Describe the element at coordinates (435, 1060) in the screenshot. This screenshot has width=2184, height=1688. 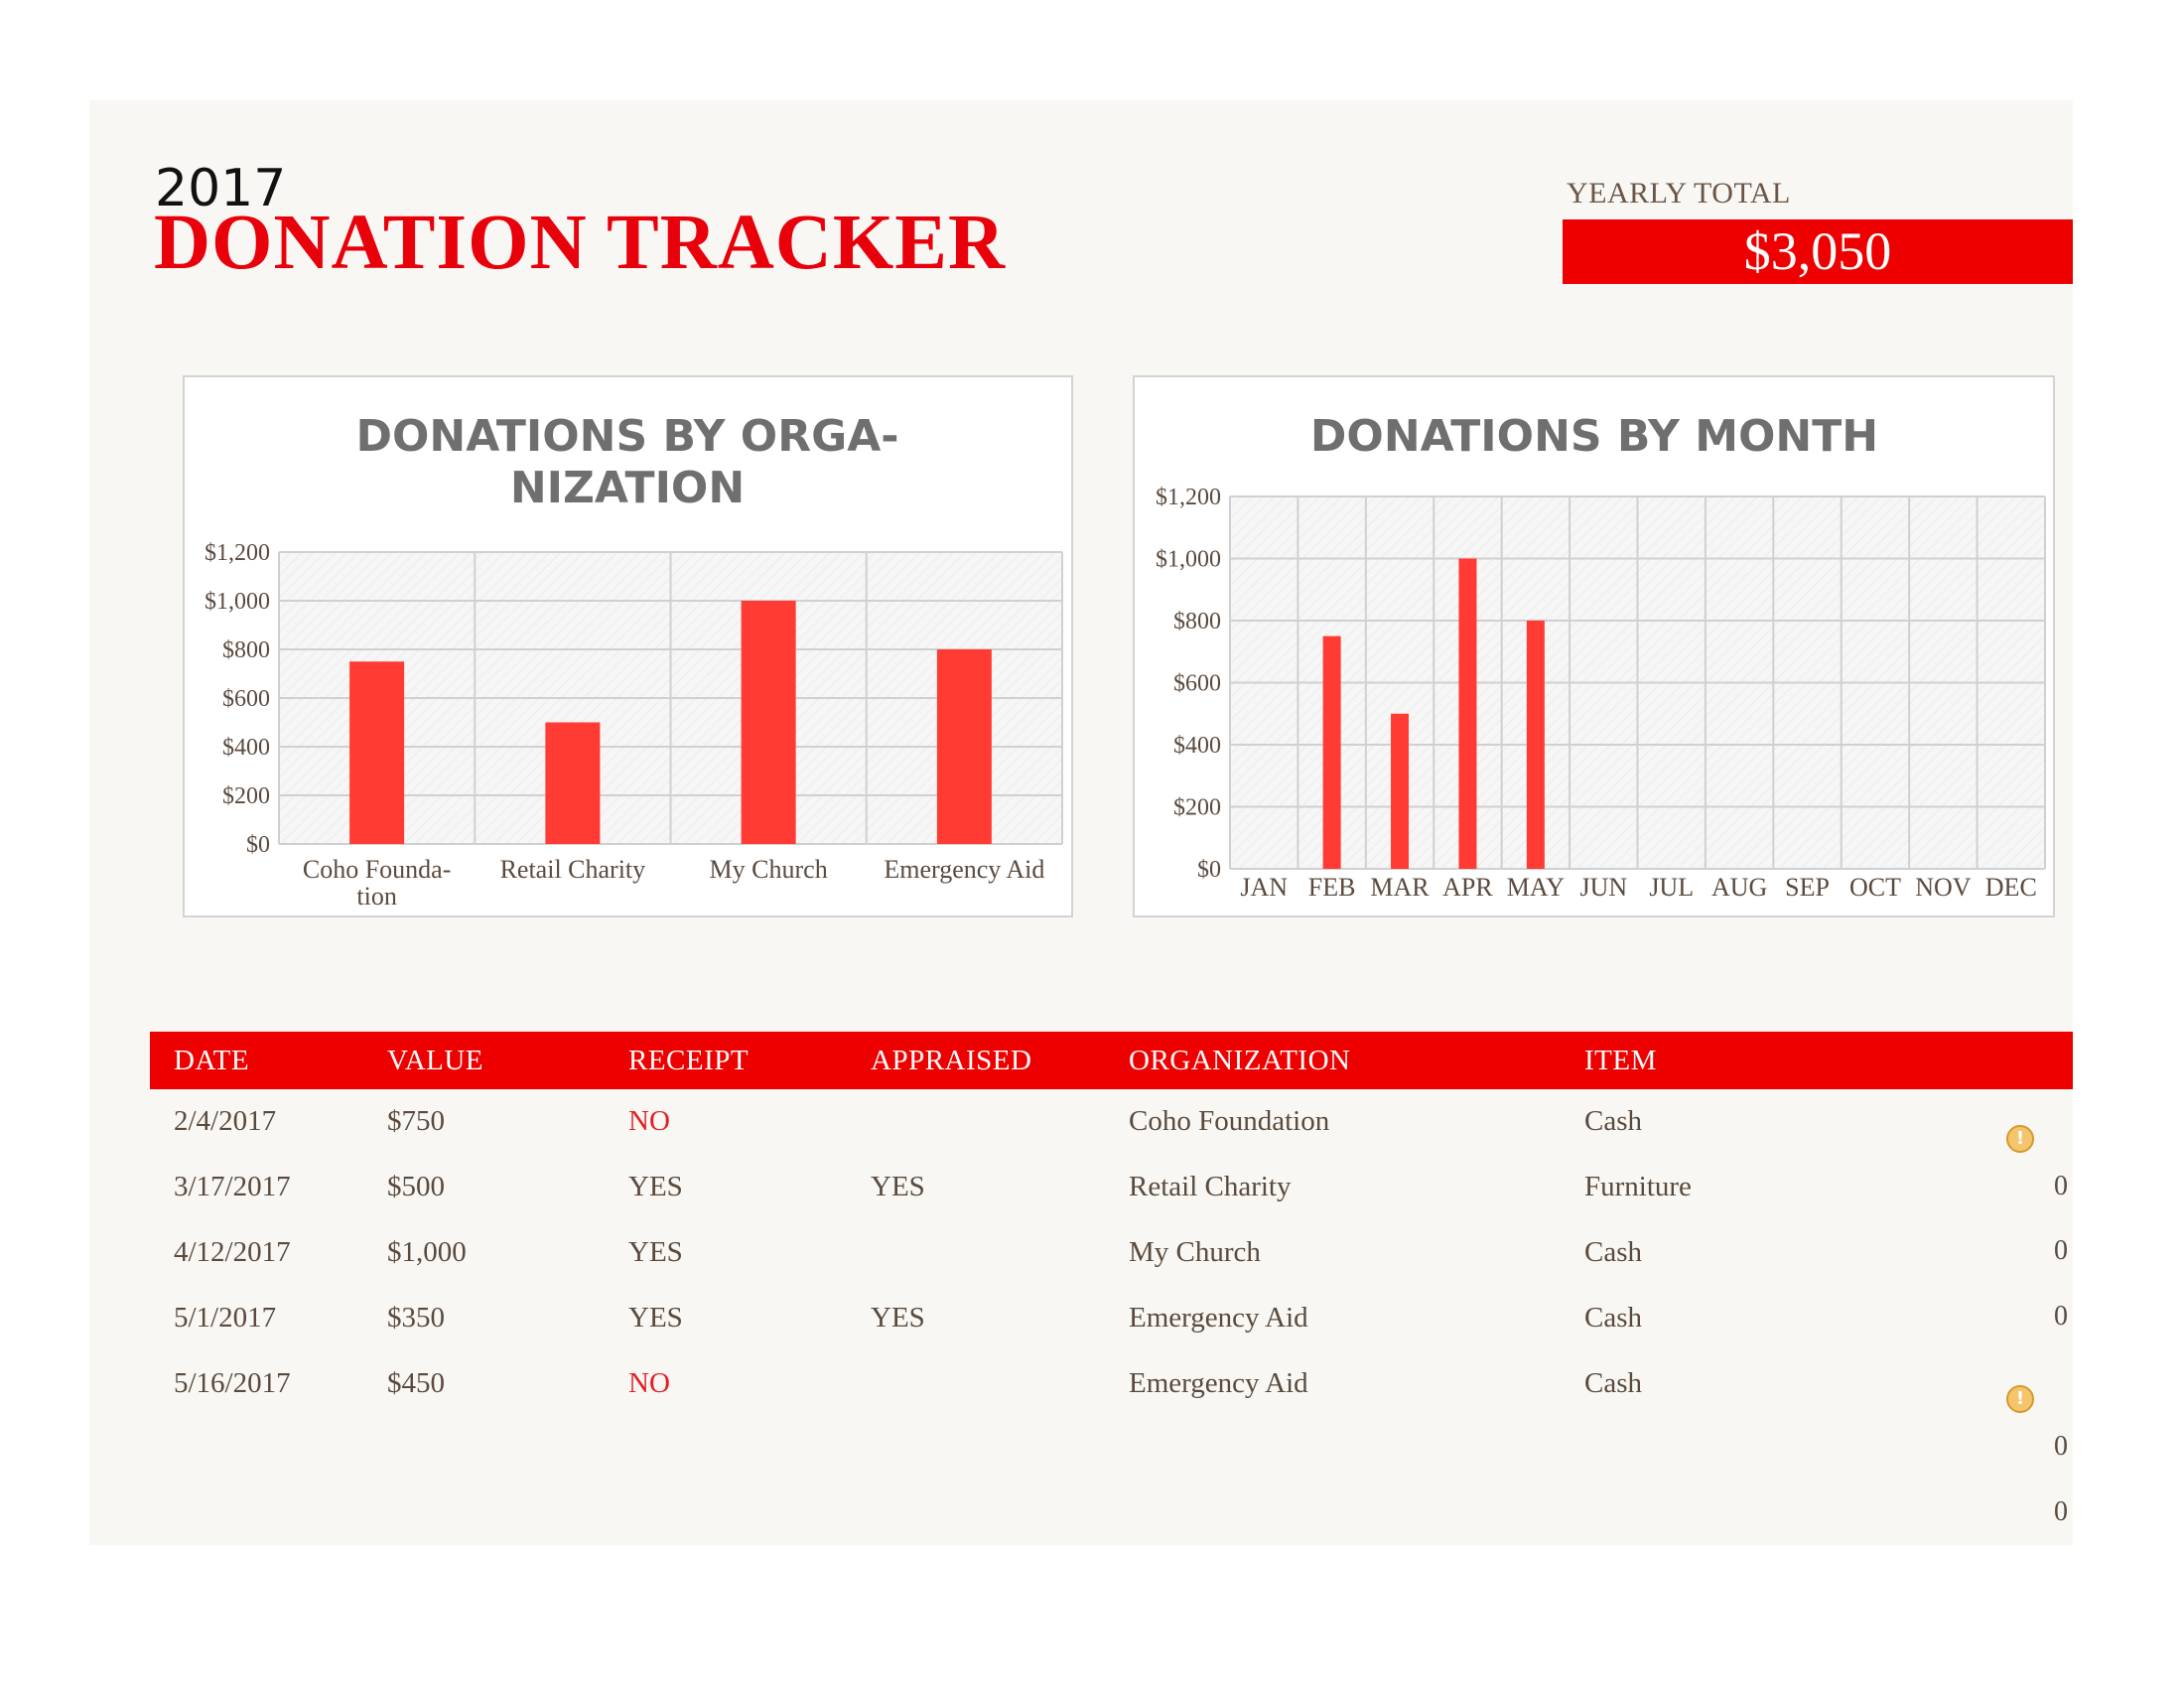
I see `column-header-value: VALUE` at that location.